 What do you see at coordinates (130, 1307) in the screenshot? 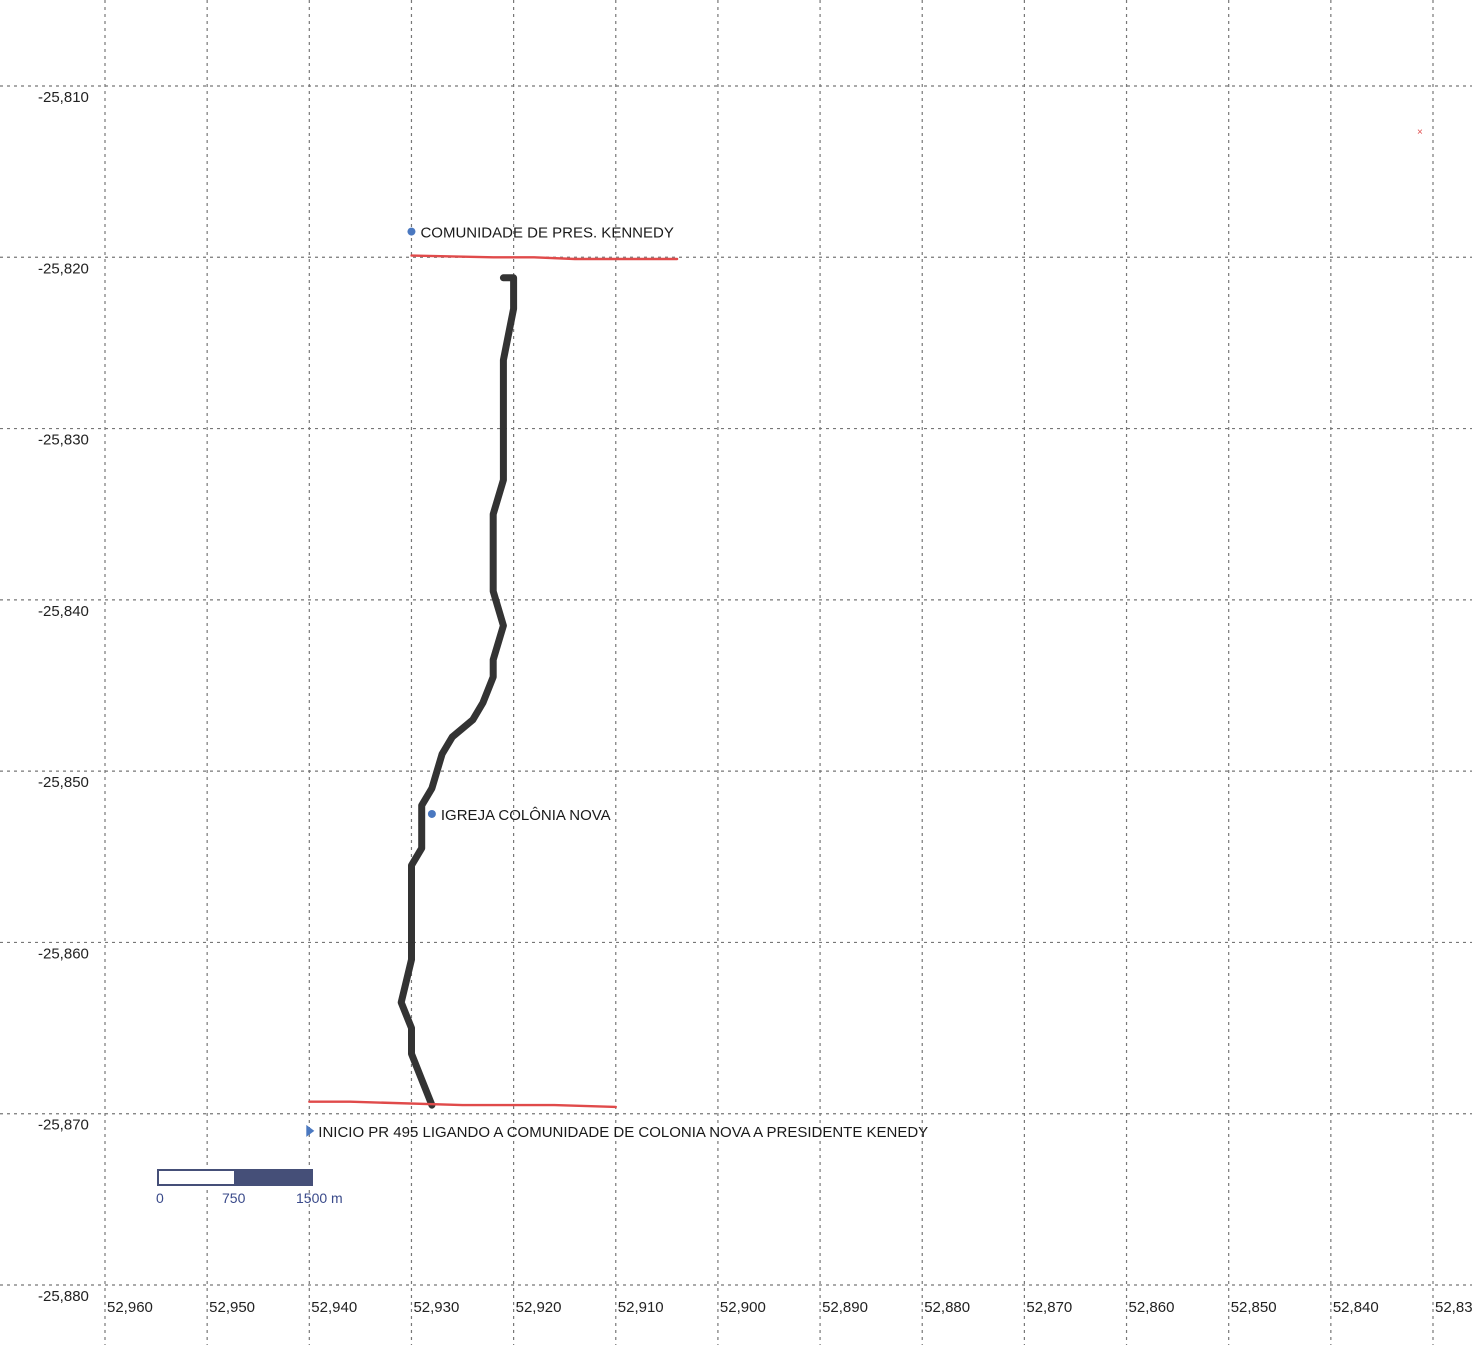
I see `x-tick-label: 52,960` at bounding box center [130, 1307].